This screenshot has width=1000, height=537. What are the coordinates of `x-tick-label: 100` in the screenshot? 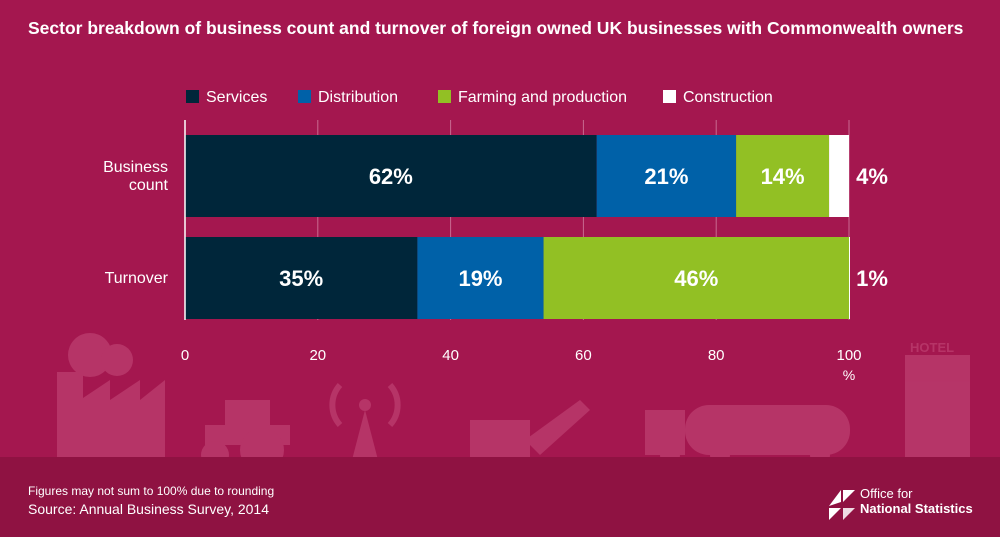 It's located at (848, 355).